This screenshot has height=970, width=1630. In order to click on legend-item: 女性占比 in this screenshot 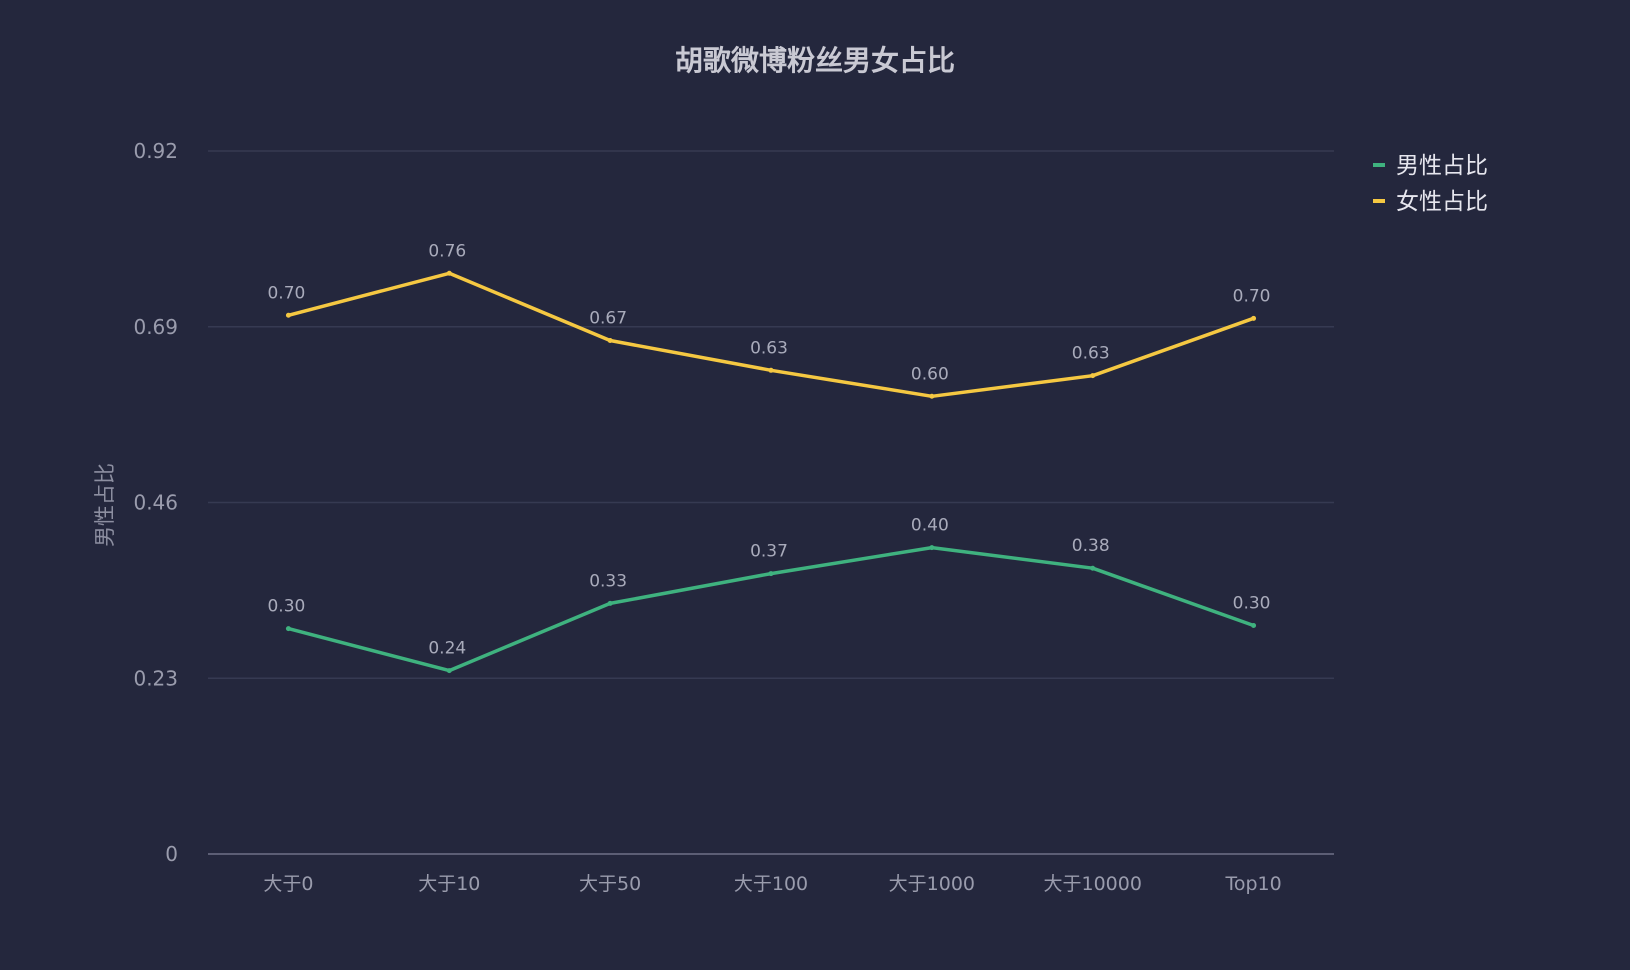, I will do `click(1430, 202)`.